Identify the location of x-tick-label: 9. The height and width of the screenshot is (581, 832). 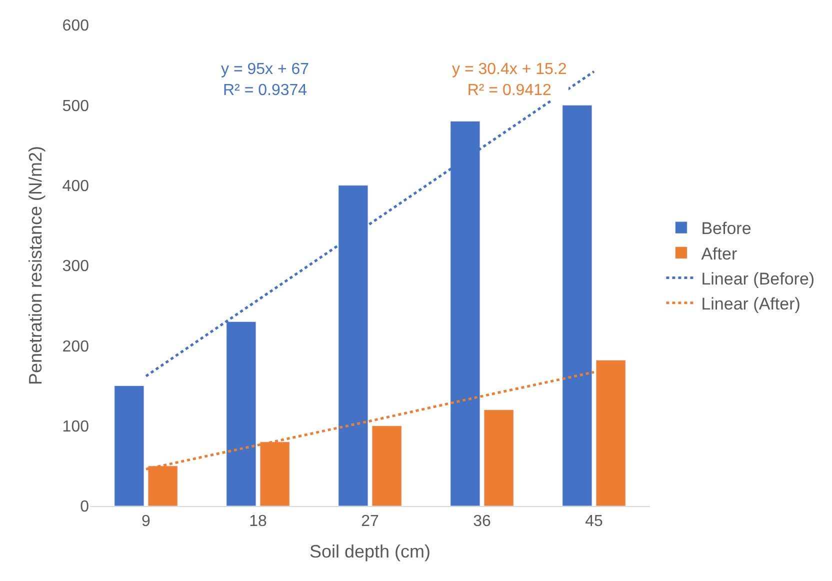
(146, 521).